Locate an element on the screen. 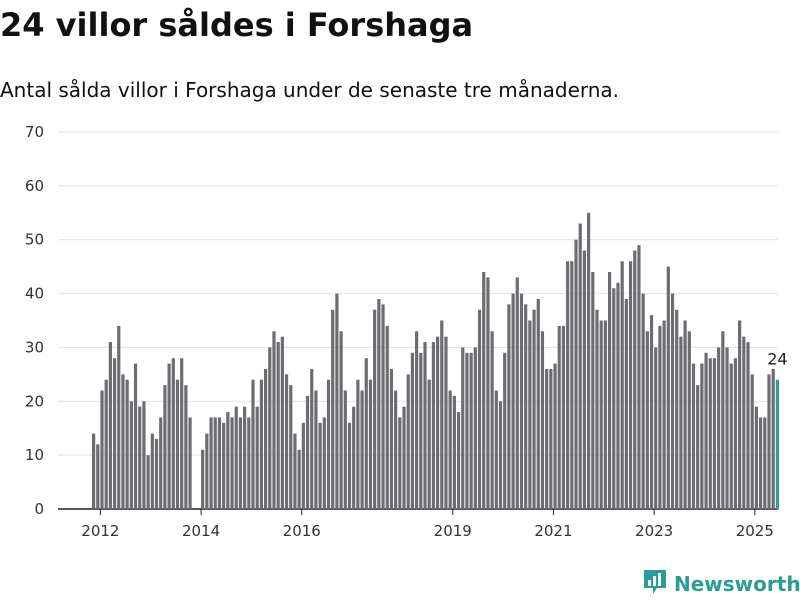 The height and width of the screenshot is (600, 800). y-tick-label: 10 is located at coordinates (34, 455).